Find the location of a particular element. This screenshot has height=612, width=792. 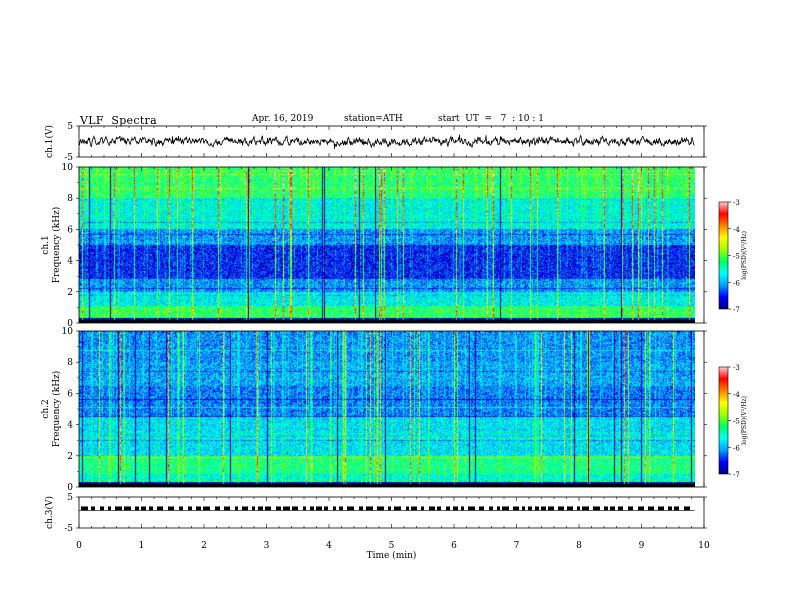

ch1-colorbar-tick-label: -5 is located at coordinates (736, 257).